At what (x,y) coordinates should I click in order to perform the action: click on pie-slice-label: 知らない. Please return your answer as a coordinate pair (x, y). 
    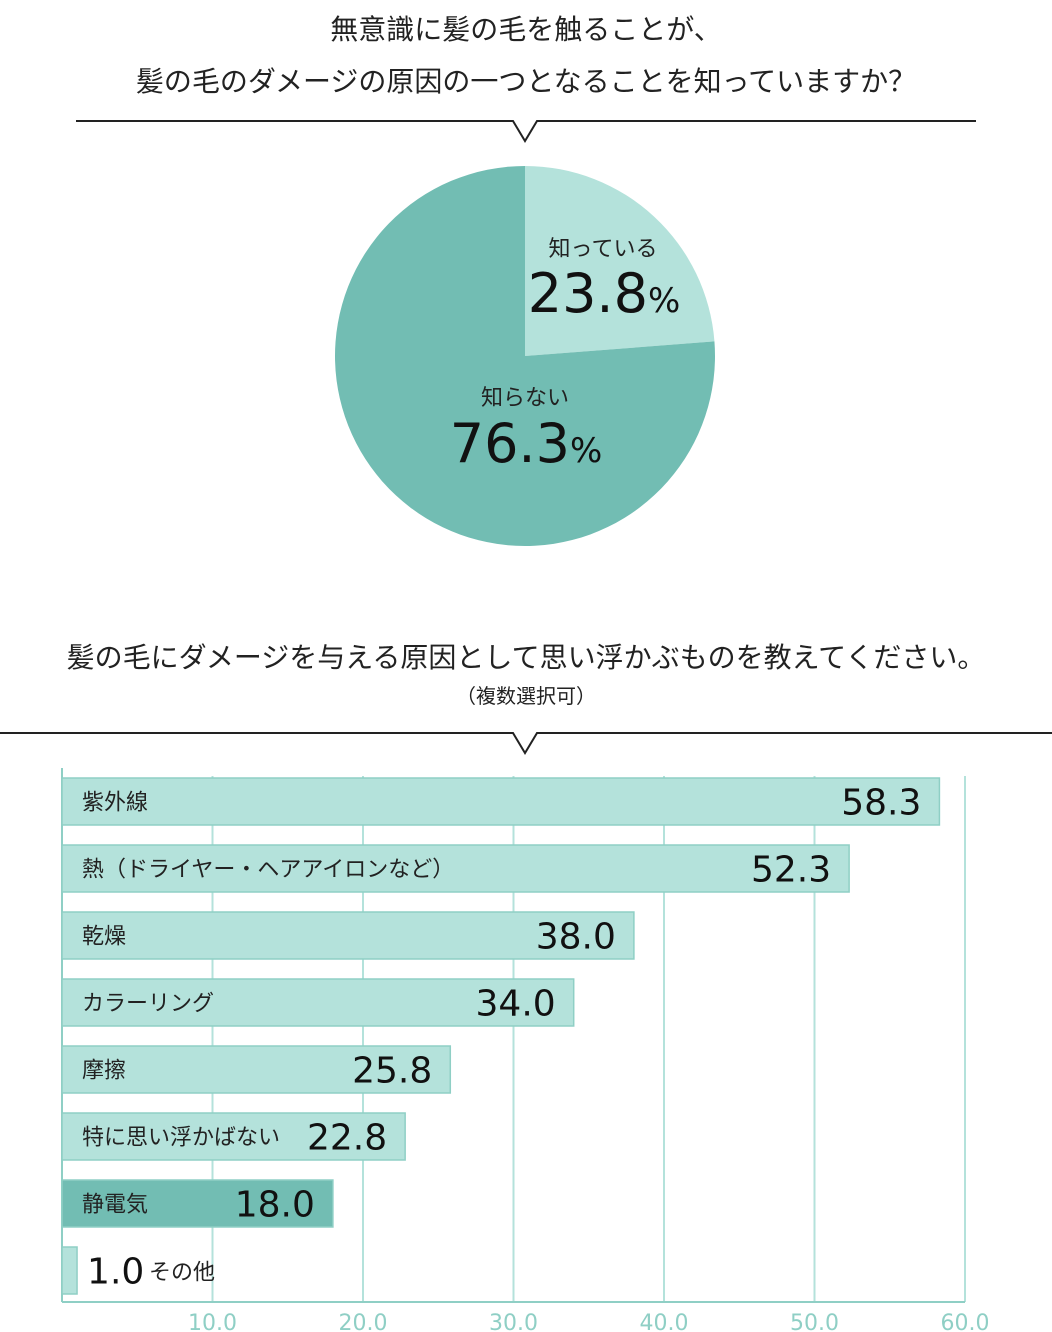
    Looking at the image, I should click on (525, 398).